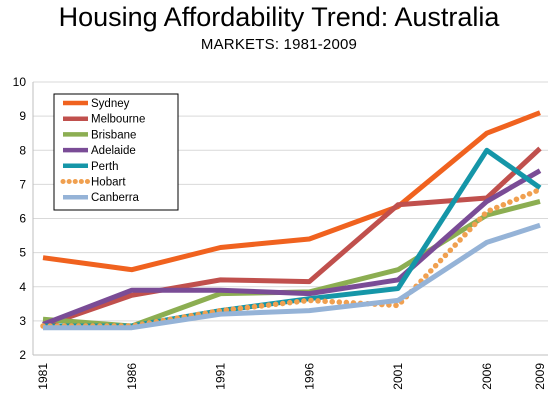 This screenshot has width=558, height=410. What do you see at coordinates (279, 17) in the screenshot?
I see `chart-title: Housing Affordability Trend: Australia` at bounding box center [279, 17].